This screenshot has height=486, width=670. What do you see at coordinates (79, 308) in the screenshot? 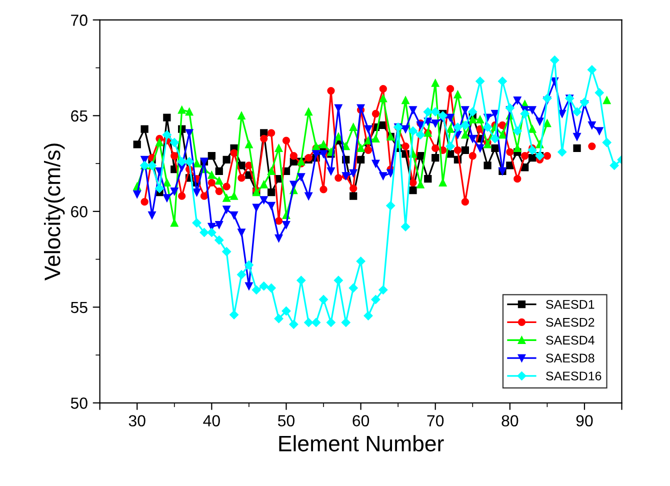
I see `y-tick-label: 55` at bounding box center [79, 308].